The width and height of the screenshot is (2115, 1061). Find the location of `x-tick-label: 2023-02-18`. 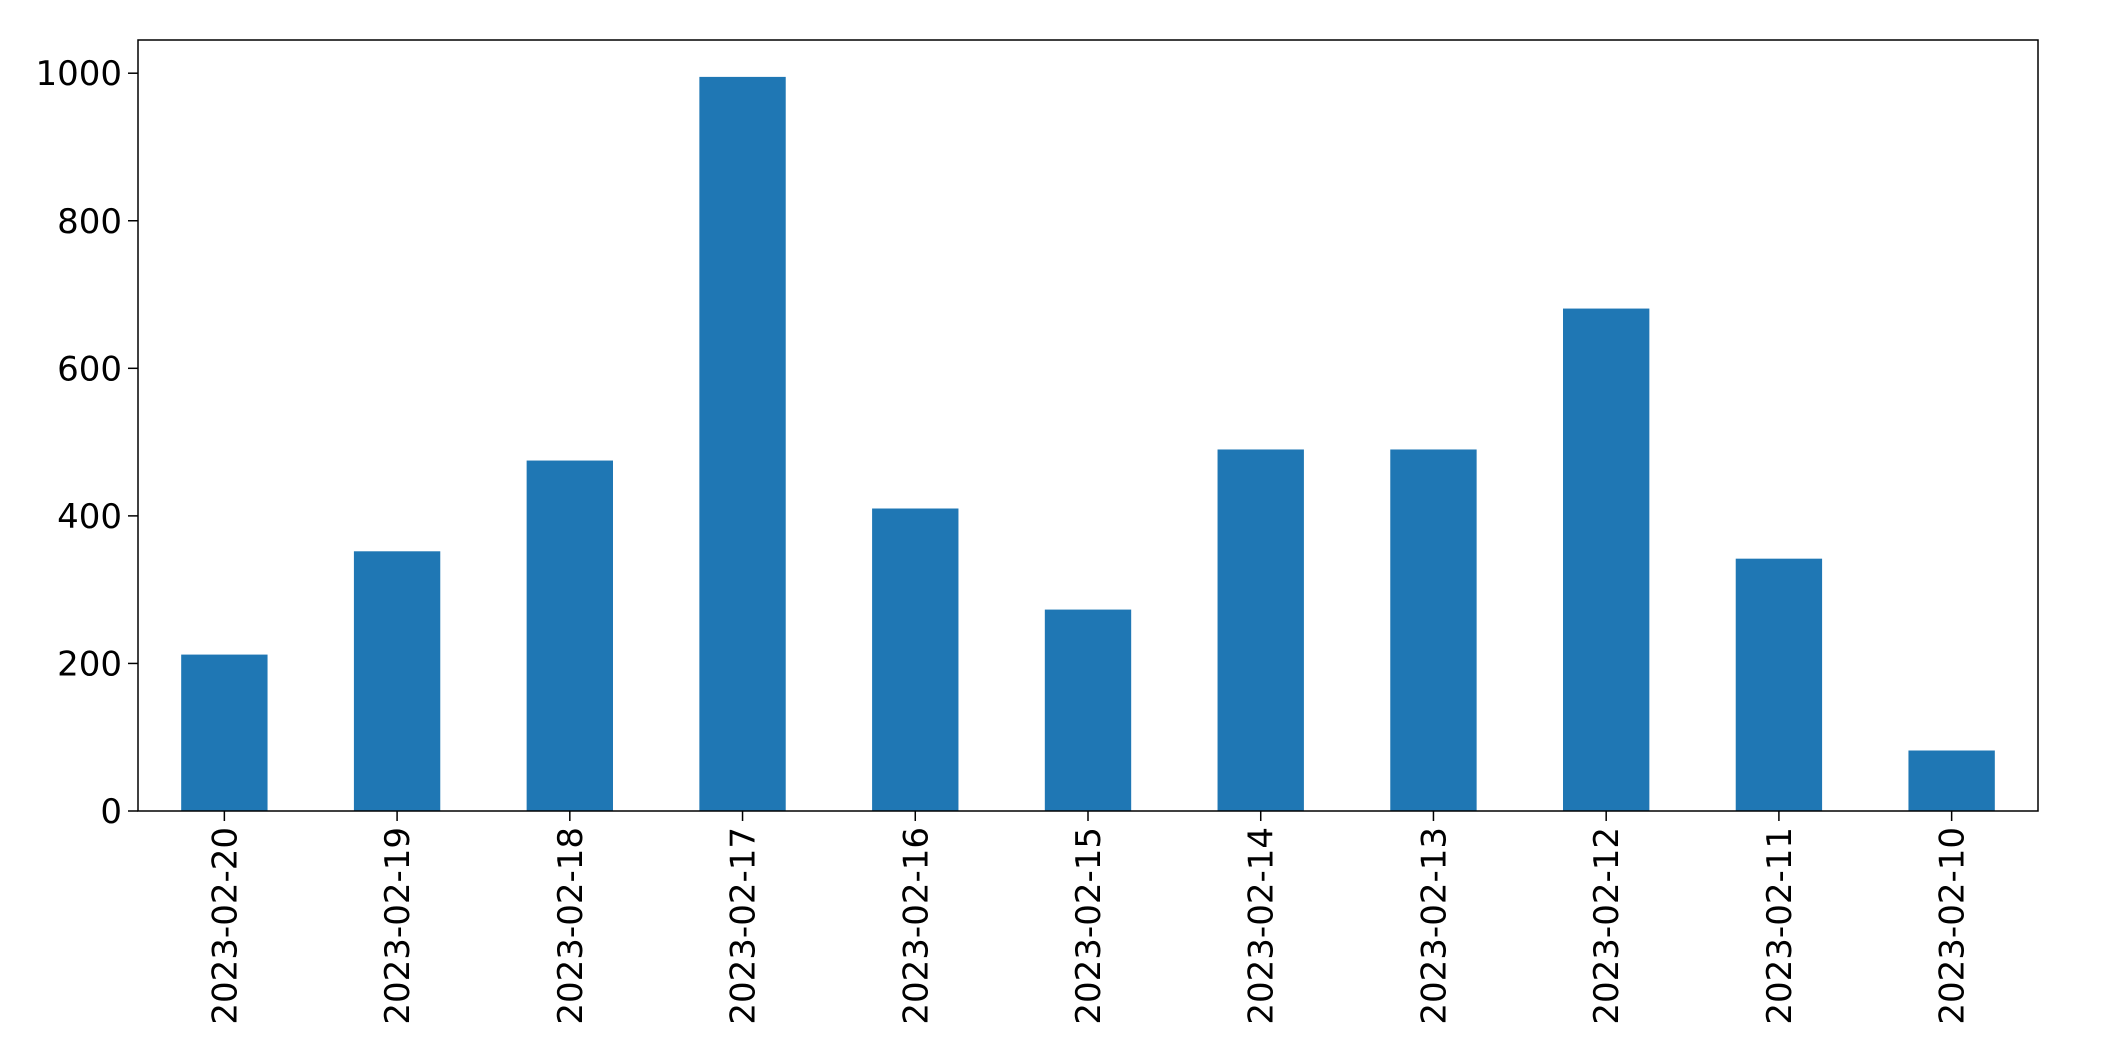

x-tick-label: 2023-02-18 is located at coordinates (571, 926).